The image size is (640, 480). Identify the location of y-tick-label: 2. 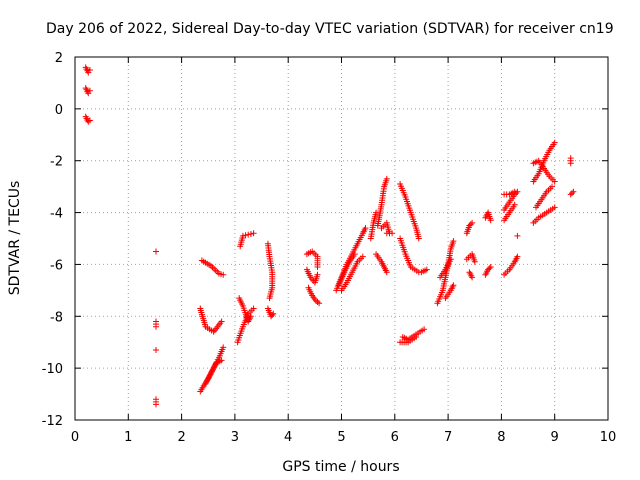
(59, 58).